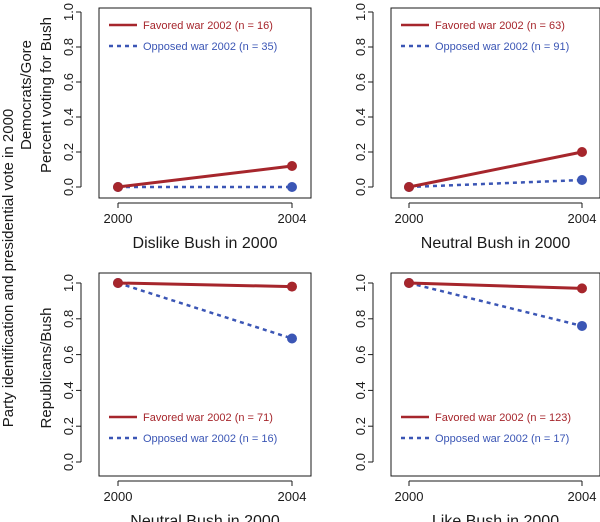  Describe the element at coordinates (502, 47) in the screenshot. I see `legend-entry-opposed: Opposed war 2002 (n = 91)` at that location.